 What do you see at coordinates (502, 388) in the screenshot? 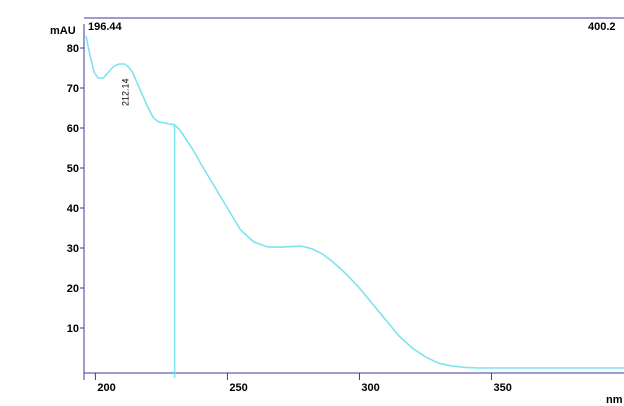
I see `x-tick-label: 350` at bounding box center [502, 388].